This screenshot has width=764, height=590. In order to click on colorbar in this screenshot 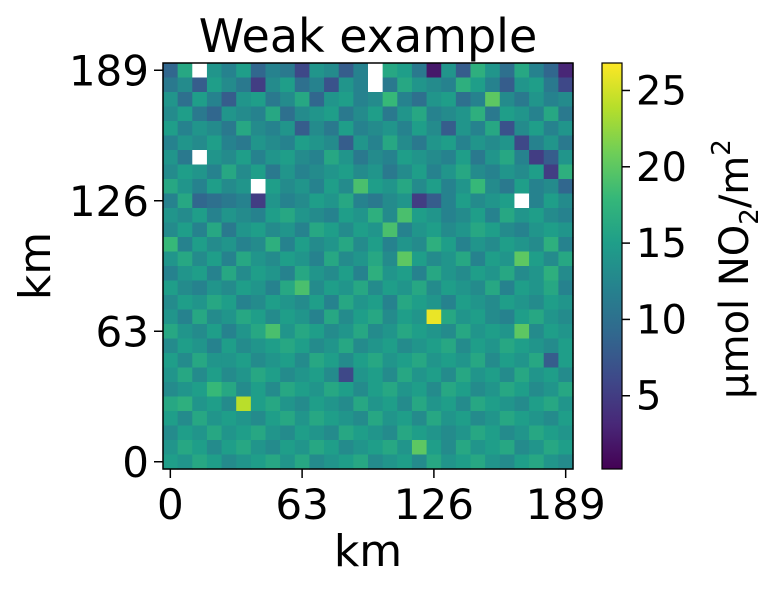, I will do `click(612, 266)`.